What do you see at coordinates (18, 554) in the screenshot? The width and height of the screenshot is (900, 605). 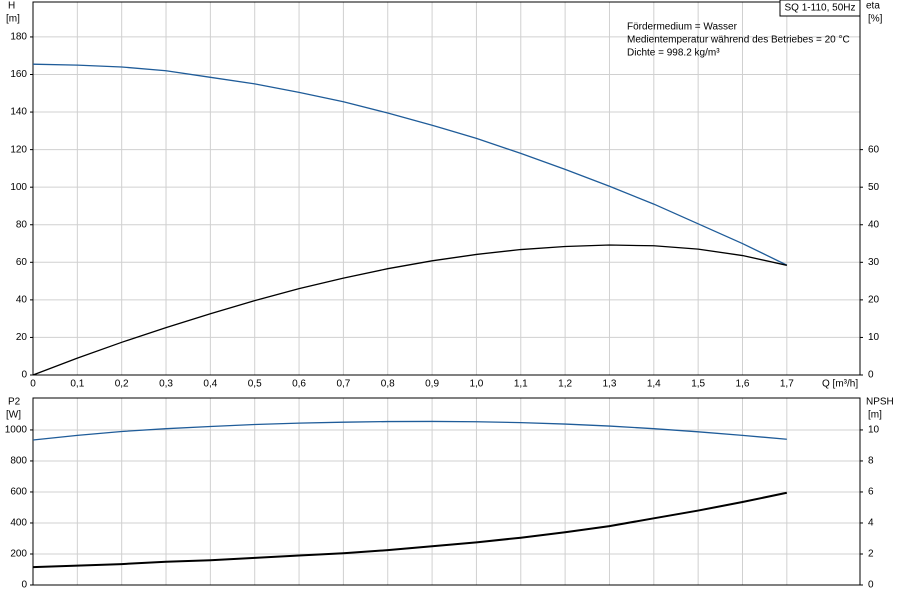 I see `y-tick-label: 200` at bounding box center [18, 554].